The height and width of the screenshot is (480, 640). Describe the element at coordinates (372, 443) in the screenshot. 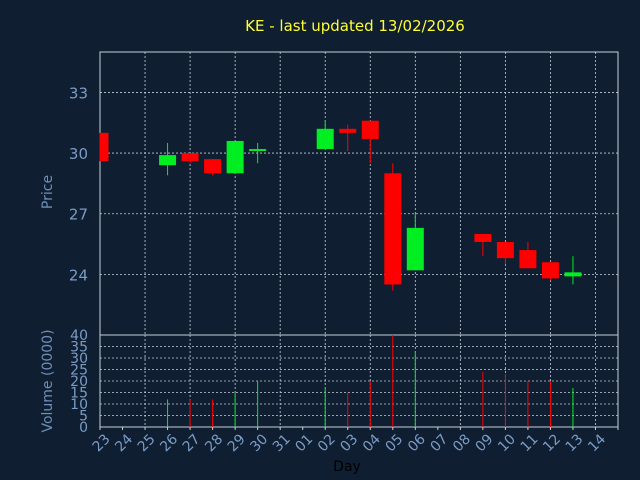

I see `x-tick-label: 04` at that location.